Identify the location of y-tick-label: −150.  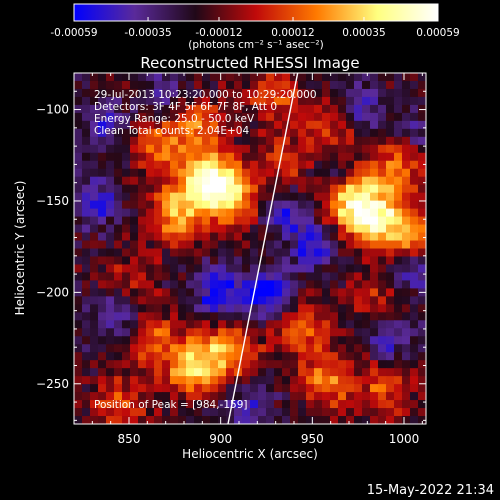
(52, 201).